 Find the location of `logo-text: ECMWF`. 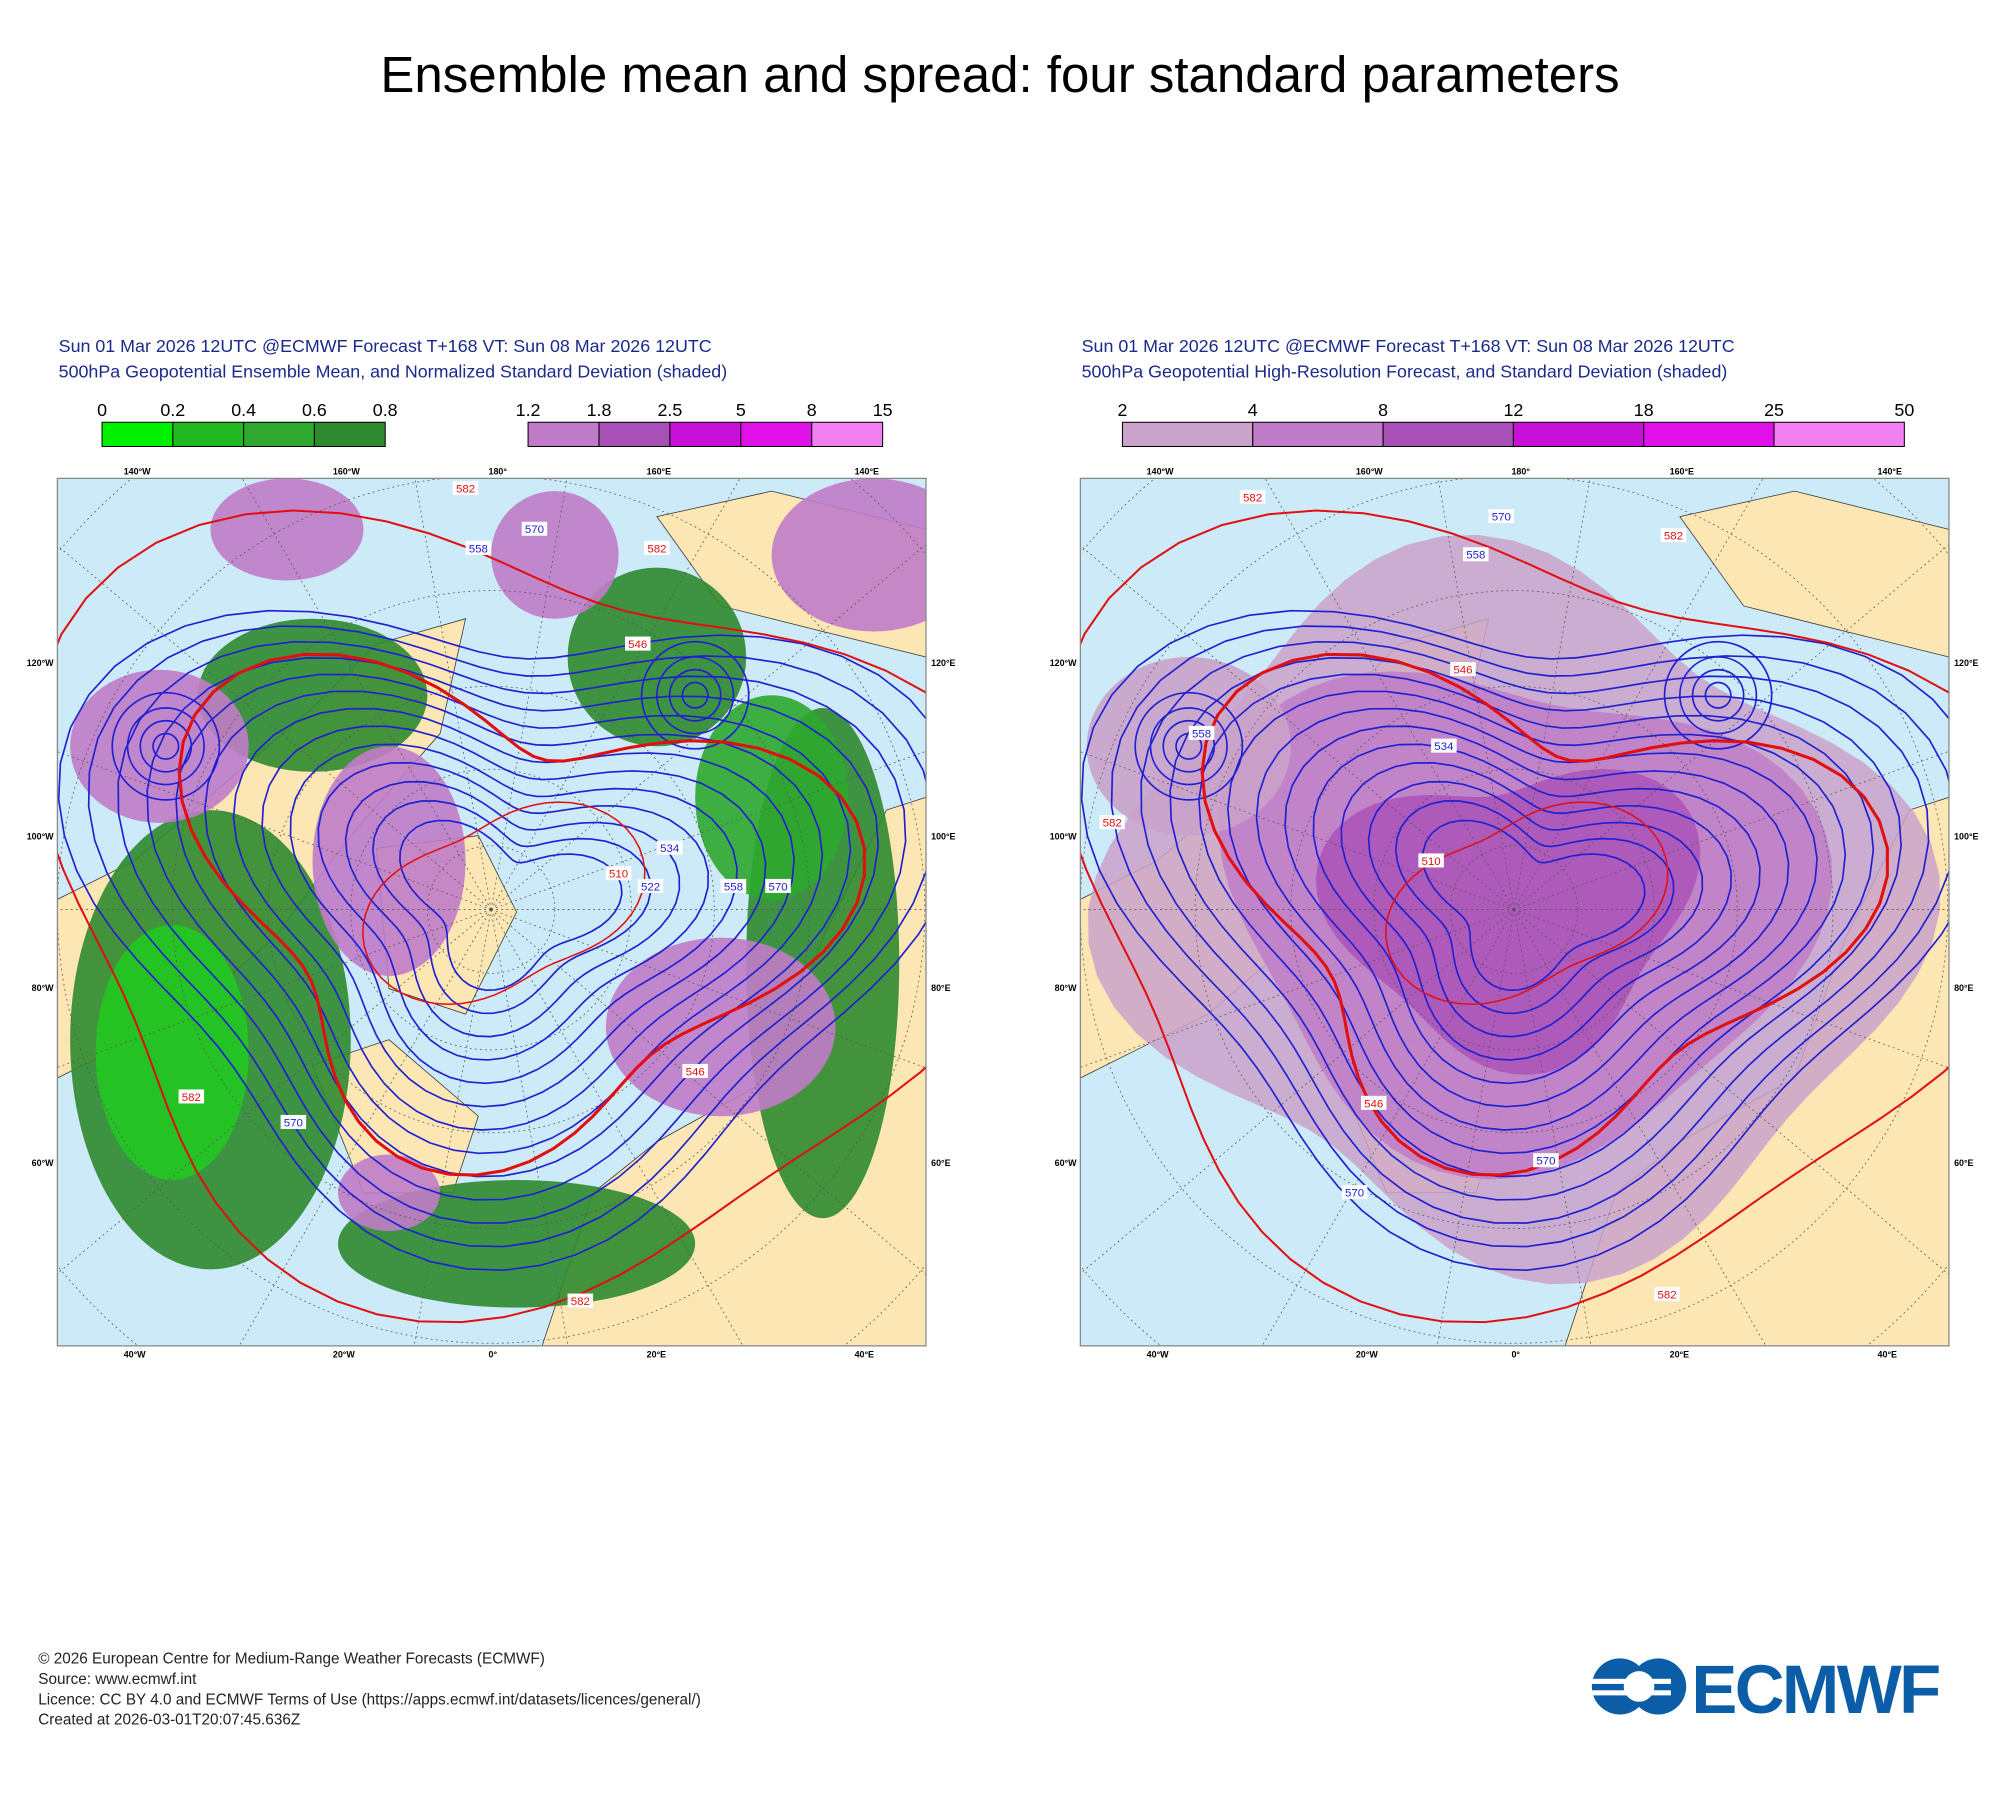

logo-text: ECMWF is located at coordinates (1815, 1689).